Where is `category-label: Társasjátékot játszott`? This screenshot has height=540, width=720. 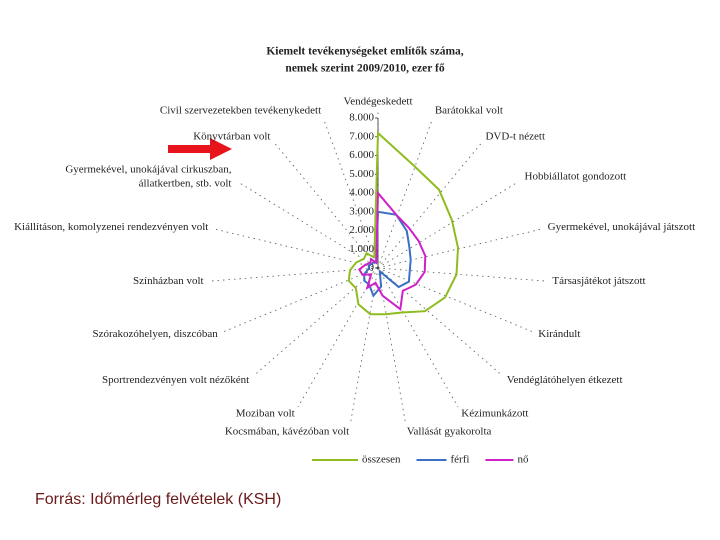
category-label: Társasjátékot játszott is located at coordinates (598, 281).